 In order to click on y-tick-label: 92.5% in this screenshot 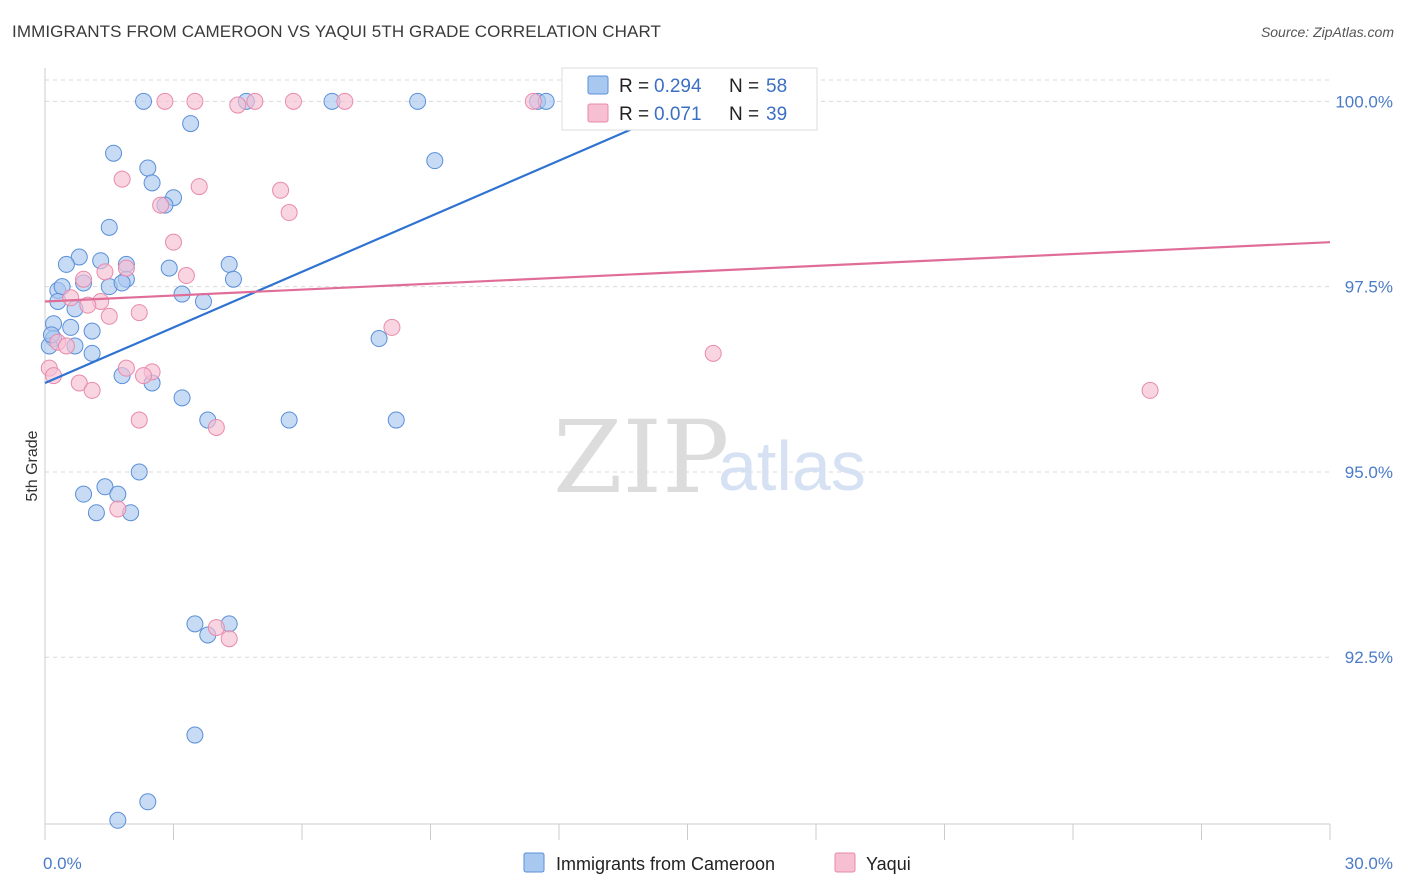, I will do `click(1369, 657)`.